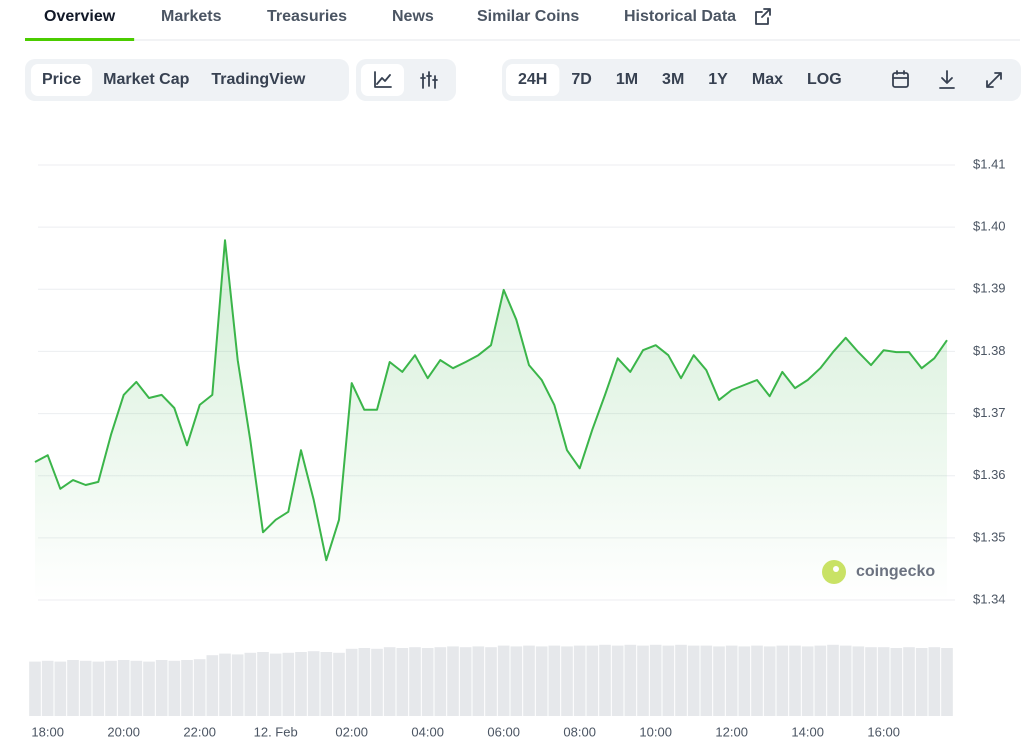  I want to click on active-tab-underline, so click(80, 39).